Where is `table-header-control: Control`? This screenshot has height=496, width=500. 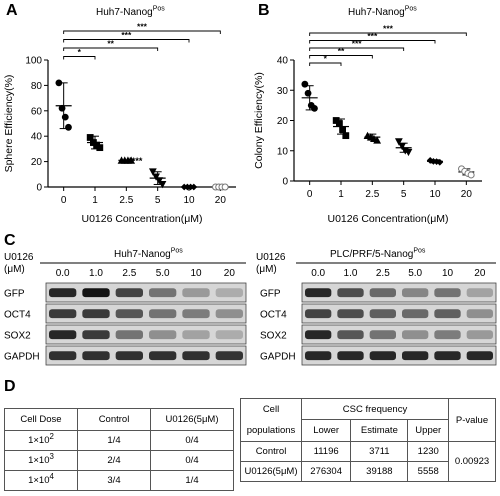
table-header-control: Control is located at coordinates (114, 419).